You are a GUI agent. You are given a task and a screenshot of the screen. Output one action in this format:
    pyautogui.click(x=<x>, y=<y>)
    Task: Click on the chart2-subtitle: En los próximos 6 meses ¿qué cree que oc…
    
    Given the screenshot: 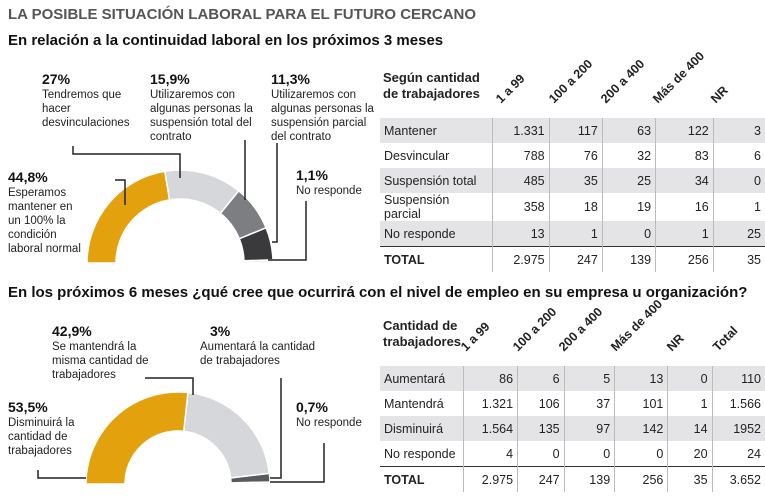 What is the action you would take?
    pyautogui.click(x=378, y=292)
    